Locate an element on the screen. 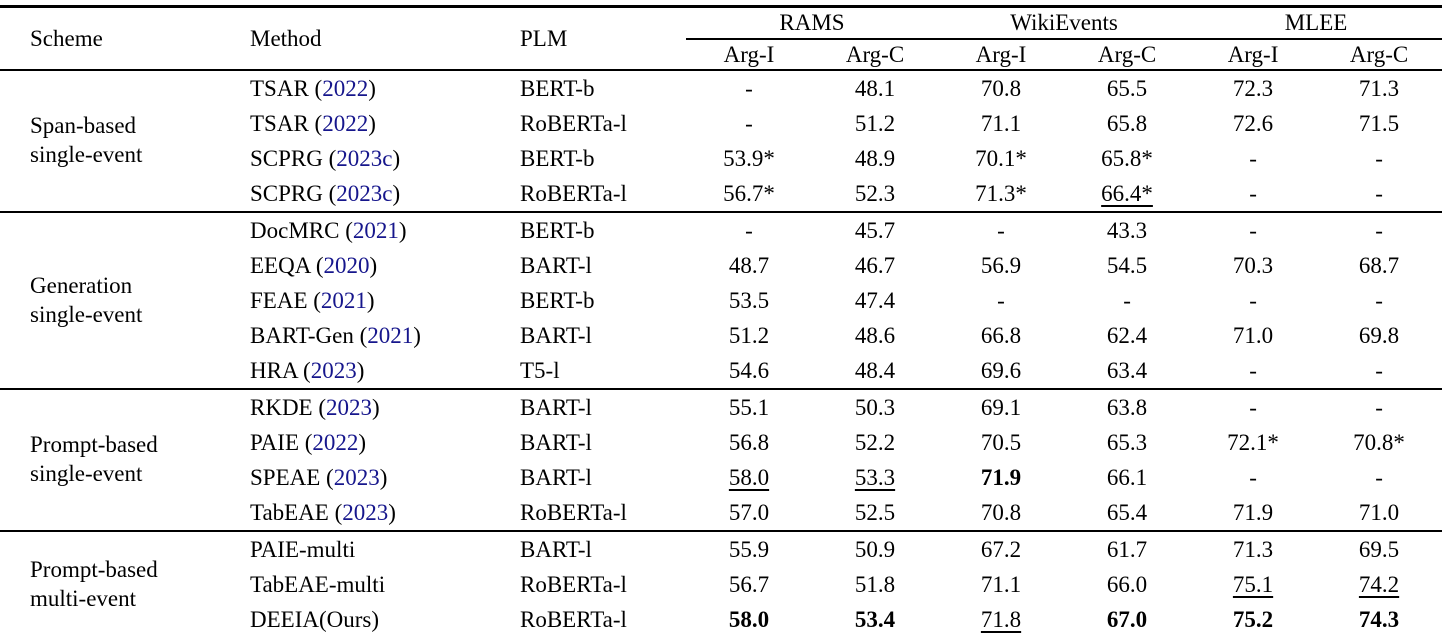 The width and height of the screenshot is (1442, 635). value-cell: 56.9 is located at coordinates (1001, 265).